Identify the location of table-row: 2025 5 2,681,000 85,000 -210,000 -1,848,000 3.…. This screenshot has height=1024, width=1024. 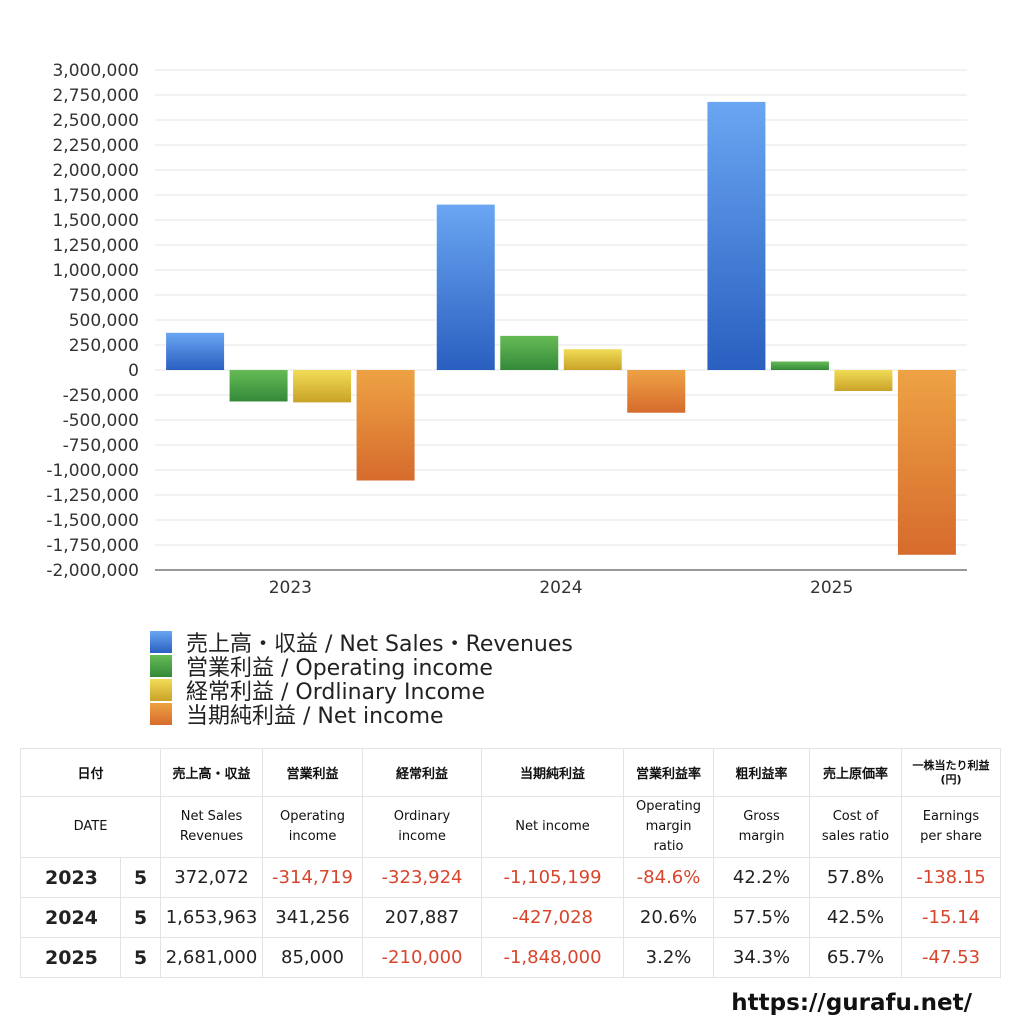
(511, 957).